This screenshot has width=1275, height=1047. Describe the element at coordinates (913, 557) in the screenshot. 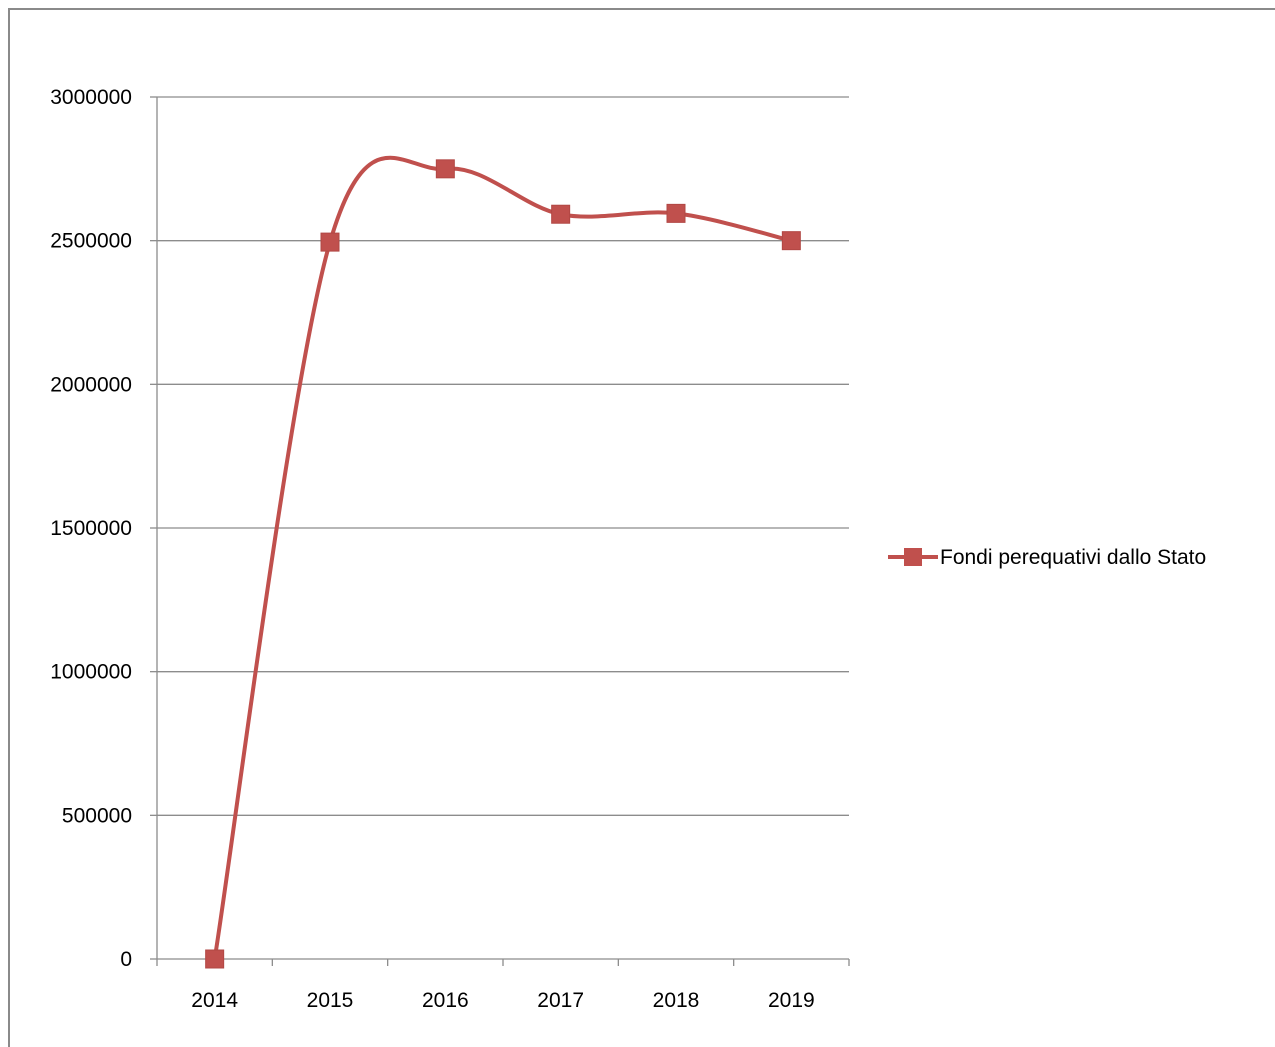

I see `legend-marker` at that location.